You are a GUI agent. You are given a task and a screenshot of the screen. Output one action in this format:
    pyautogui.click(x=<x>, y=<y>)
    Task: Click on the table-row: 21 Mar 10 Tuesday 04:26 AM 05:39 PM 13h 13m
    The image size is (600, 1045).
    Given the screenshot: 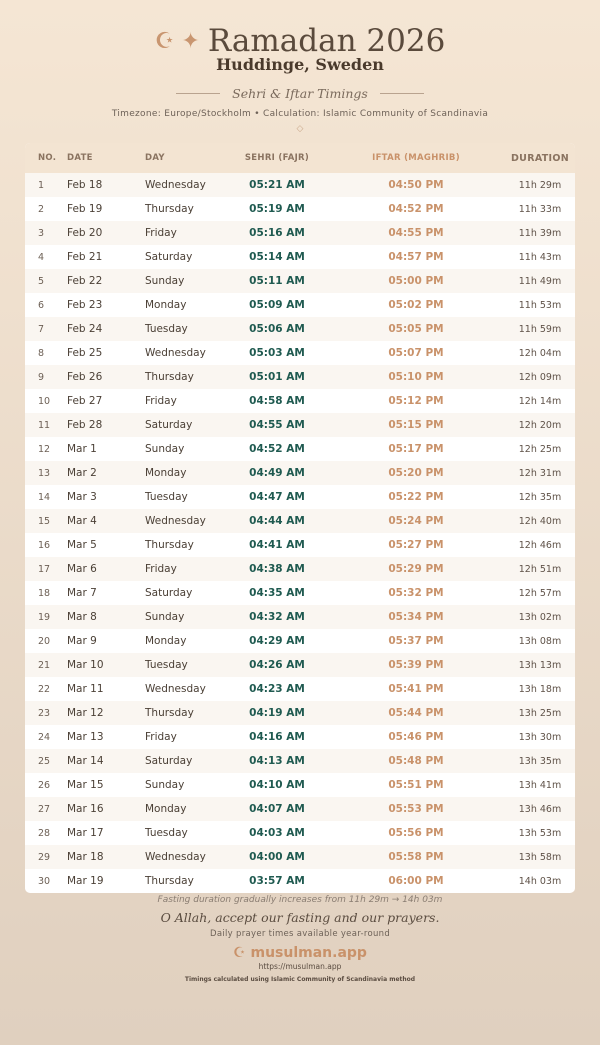 What is the action you would take?
    pyautogui.click(x=300, y=665)
    